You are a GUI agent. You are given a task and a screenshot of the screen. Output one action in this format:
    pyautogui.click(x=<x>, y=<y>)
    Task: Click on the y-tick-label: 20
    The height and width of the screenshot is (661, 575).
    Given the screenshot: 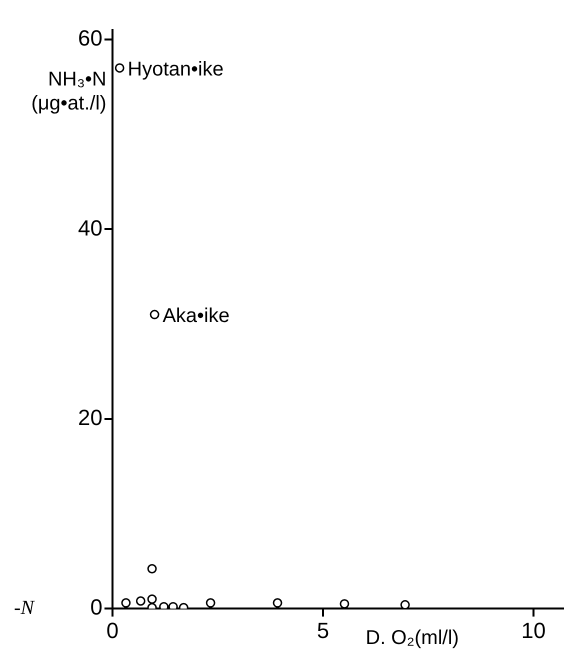 What is the action you would take?
    pyautogui.click(x=90, y=417)
    